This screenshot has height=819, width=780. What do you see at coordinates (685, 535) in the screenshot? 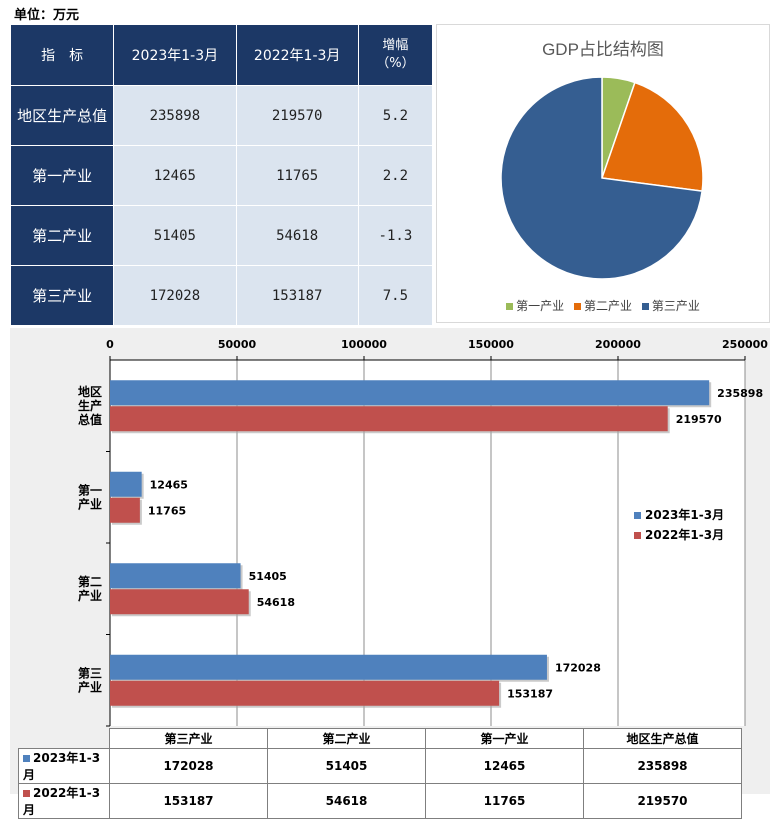
I see `bar-legend-label: 2022年1-3月` at bounding box center [685, 535].